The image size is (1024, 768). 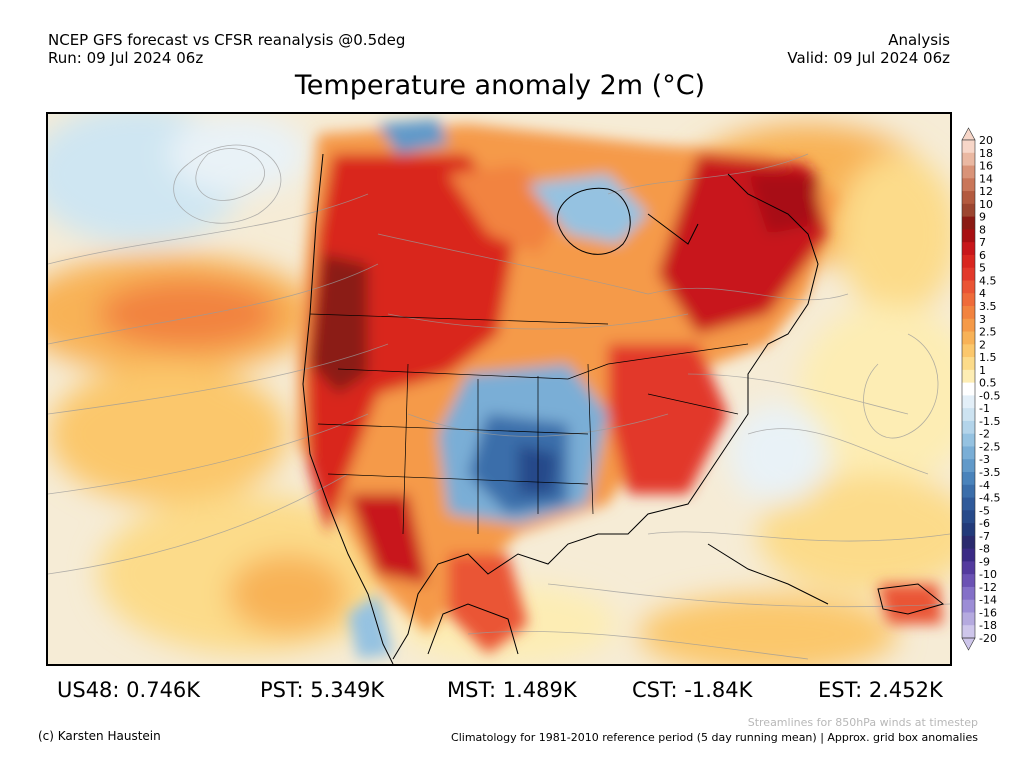 What do you see at coordinates (982, 344) in the screenshot?
I see `colorbar-tick-label: 2` at bounding box center [982, 344].